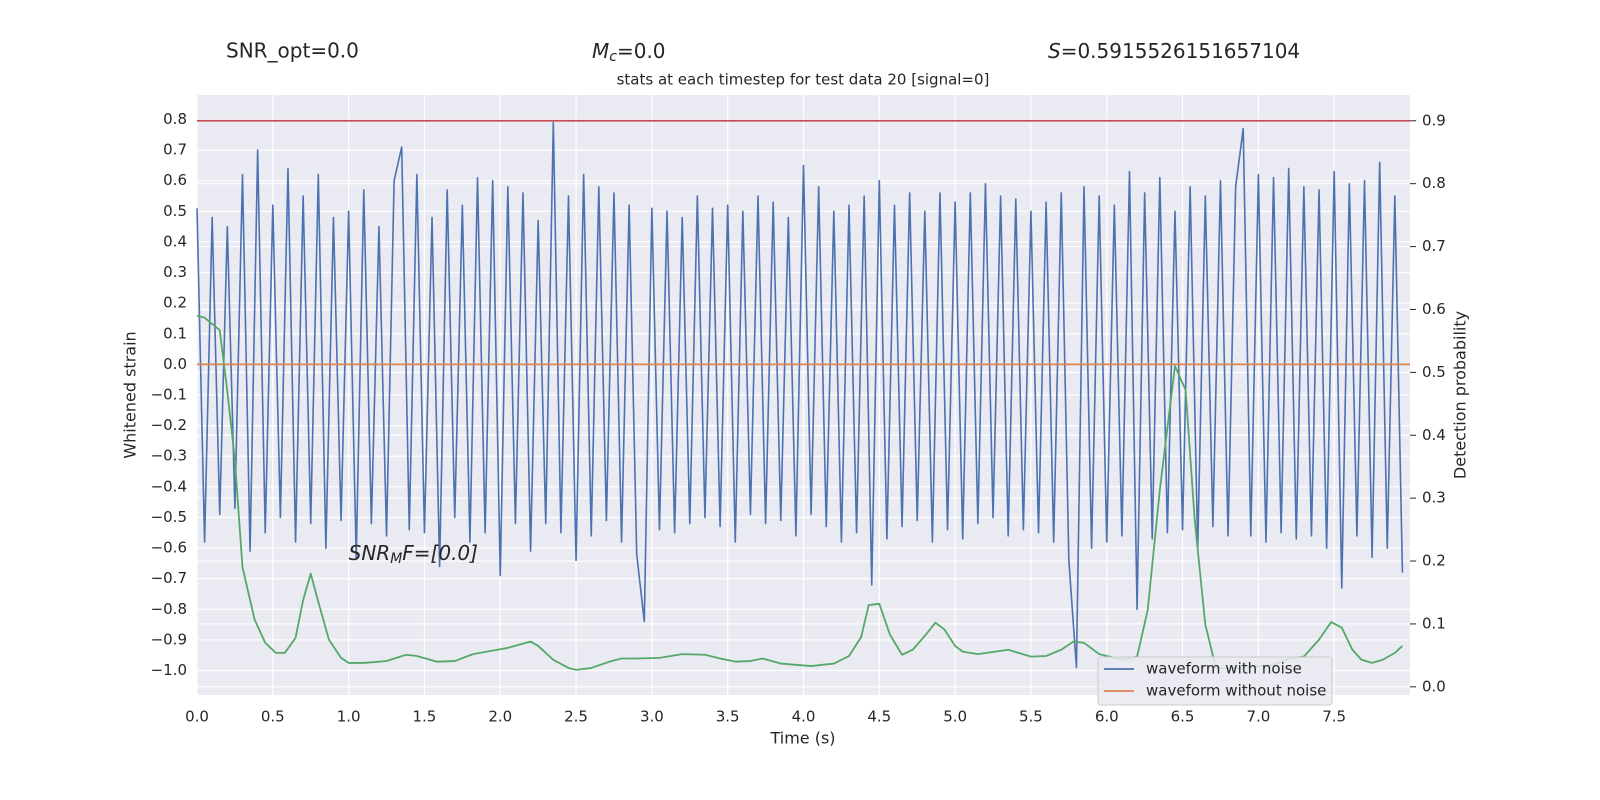 The width and height of the screenshot is (1600, 800). I want to click on y2-tick-label: 0.3, so click(1434, 498).